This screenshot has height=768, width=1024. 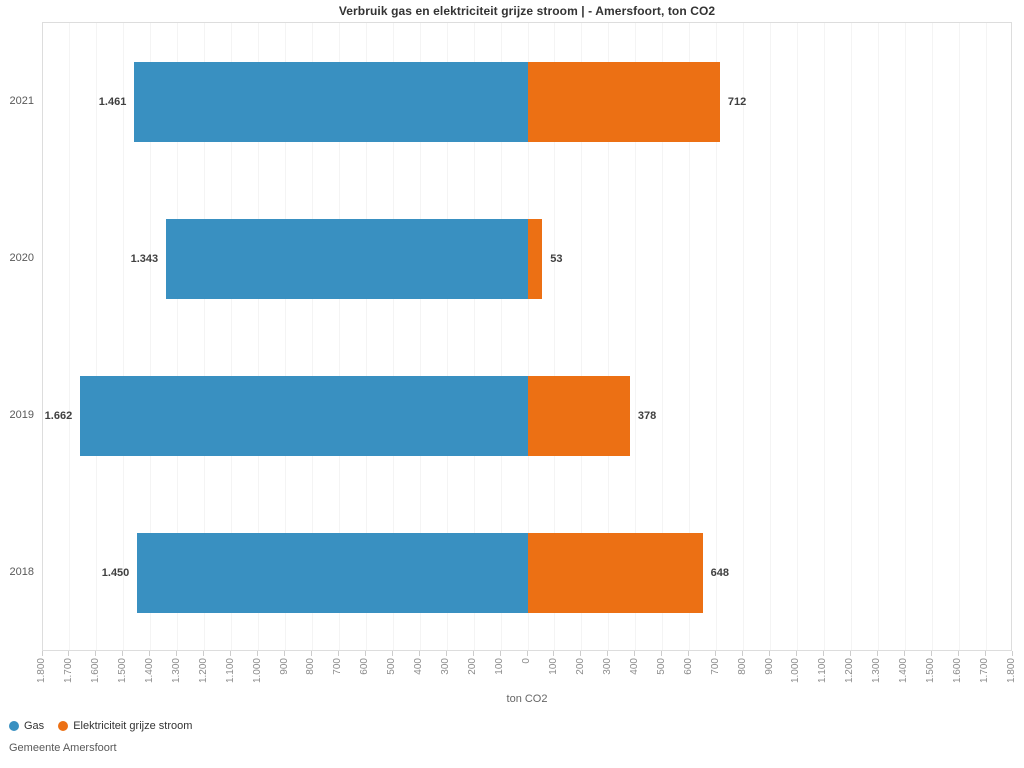 What do you see at coordinates (133, 726) in the screenshot?
I see `legend-item-label: Elektriciteit grijze stroom` at bounding box center [133, 726].